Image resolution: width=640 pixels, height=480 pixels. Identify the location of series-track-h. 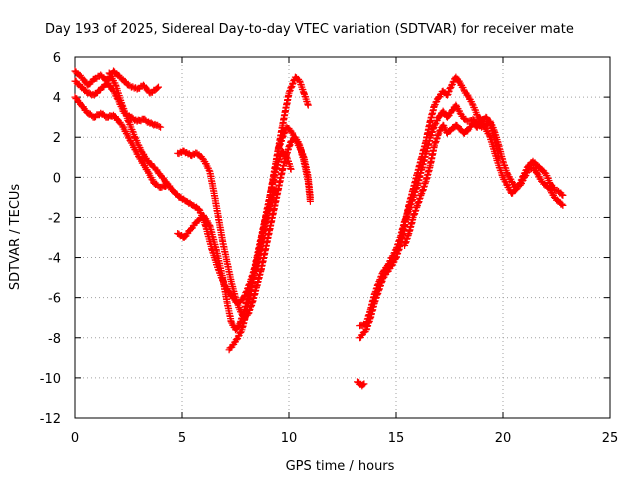
(294, 162).